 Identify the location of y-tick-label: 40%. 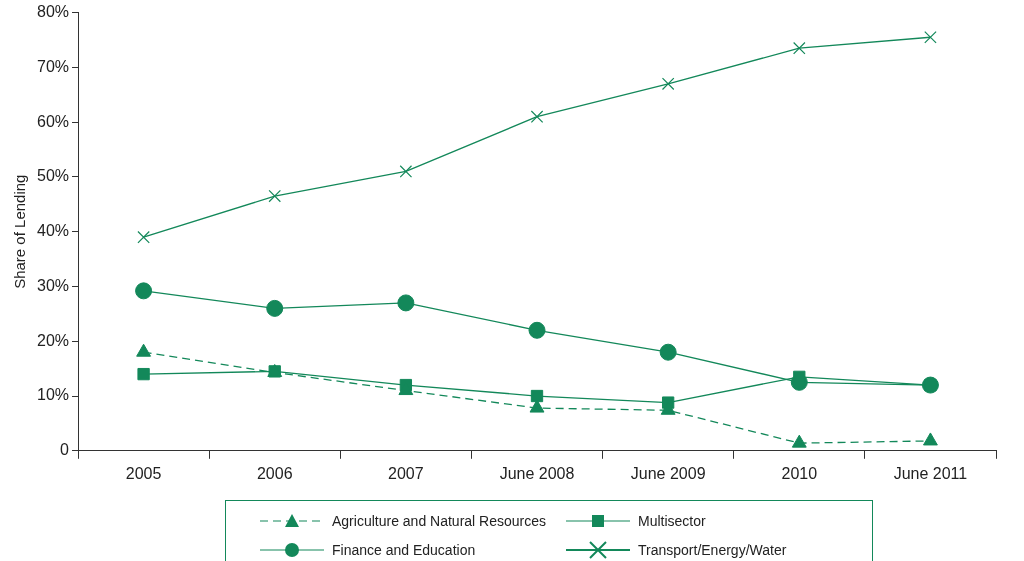
(53, 231).